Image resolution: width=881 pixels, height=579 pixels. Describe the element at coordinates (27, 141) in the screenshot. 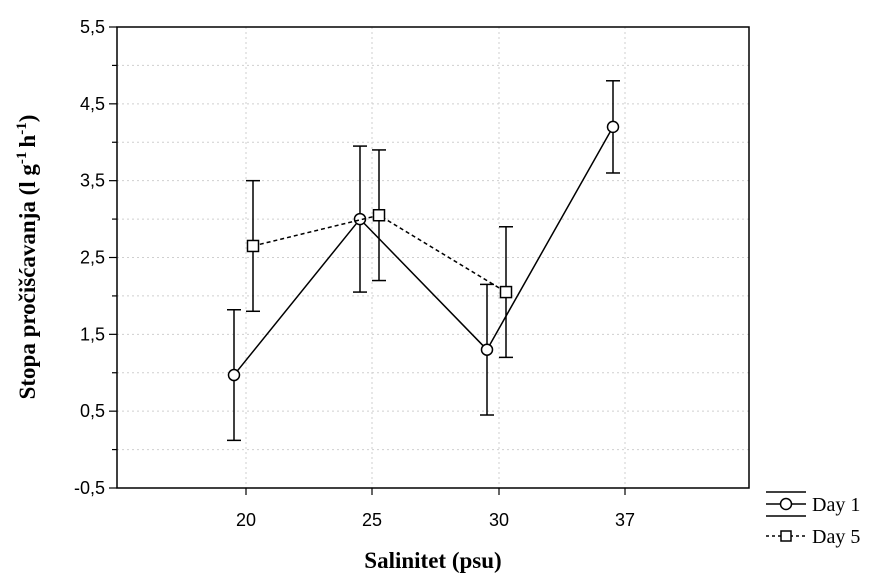

I see `y-axis-title-mid: h` at that location.